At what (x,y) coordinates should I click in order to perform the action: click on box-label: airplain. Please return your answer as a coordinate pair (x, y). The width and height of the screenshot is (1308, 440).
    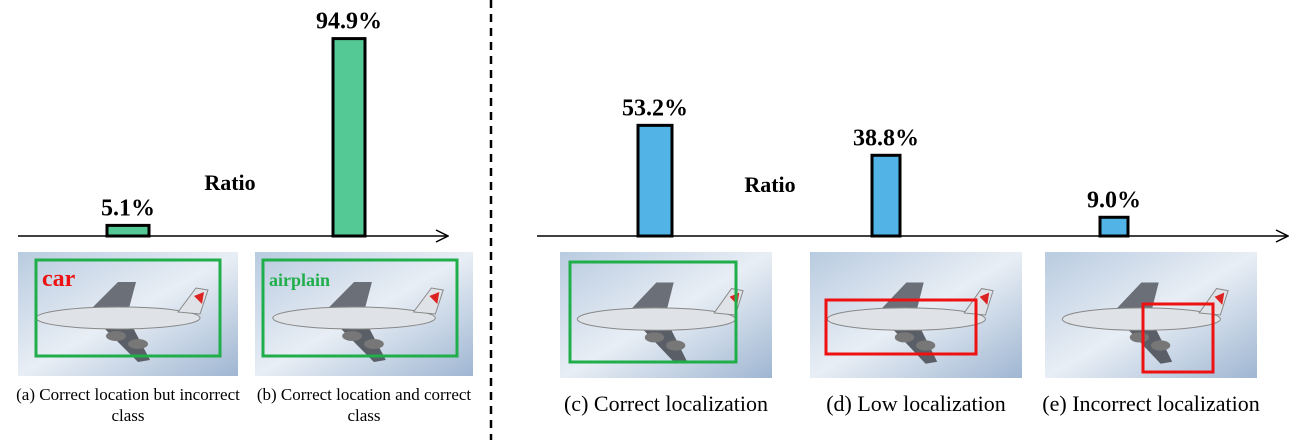
    Looking at the image, I should click on (299, 280).